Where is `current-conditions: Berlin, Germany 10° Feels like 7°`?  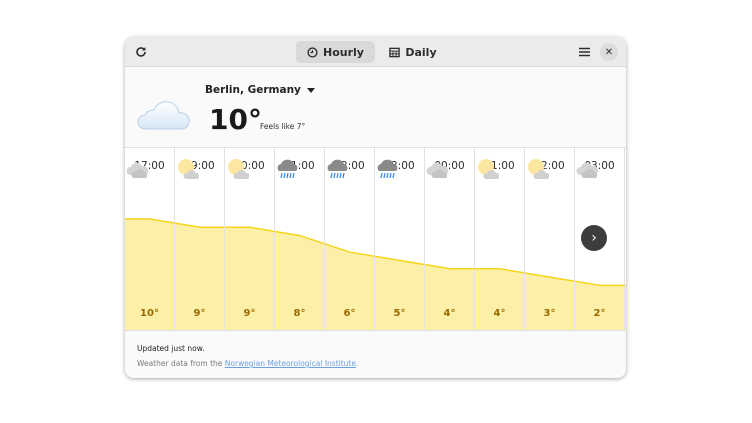
current-conditions: Berlin, Germany 10° Feels like 7° is located at coordinates (375, 107).